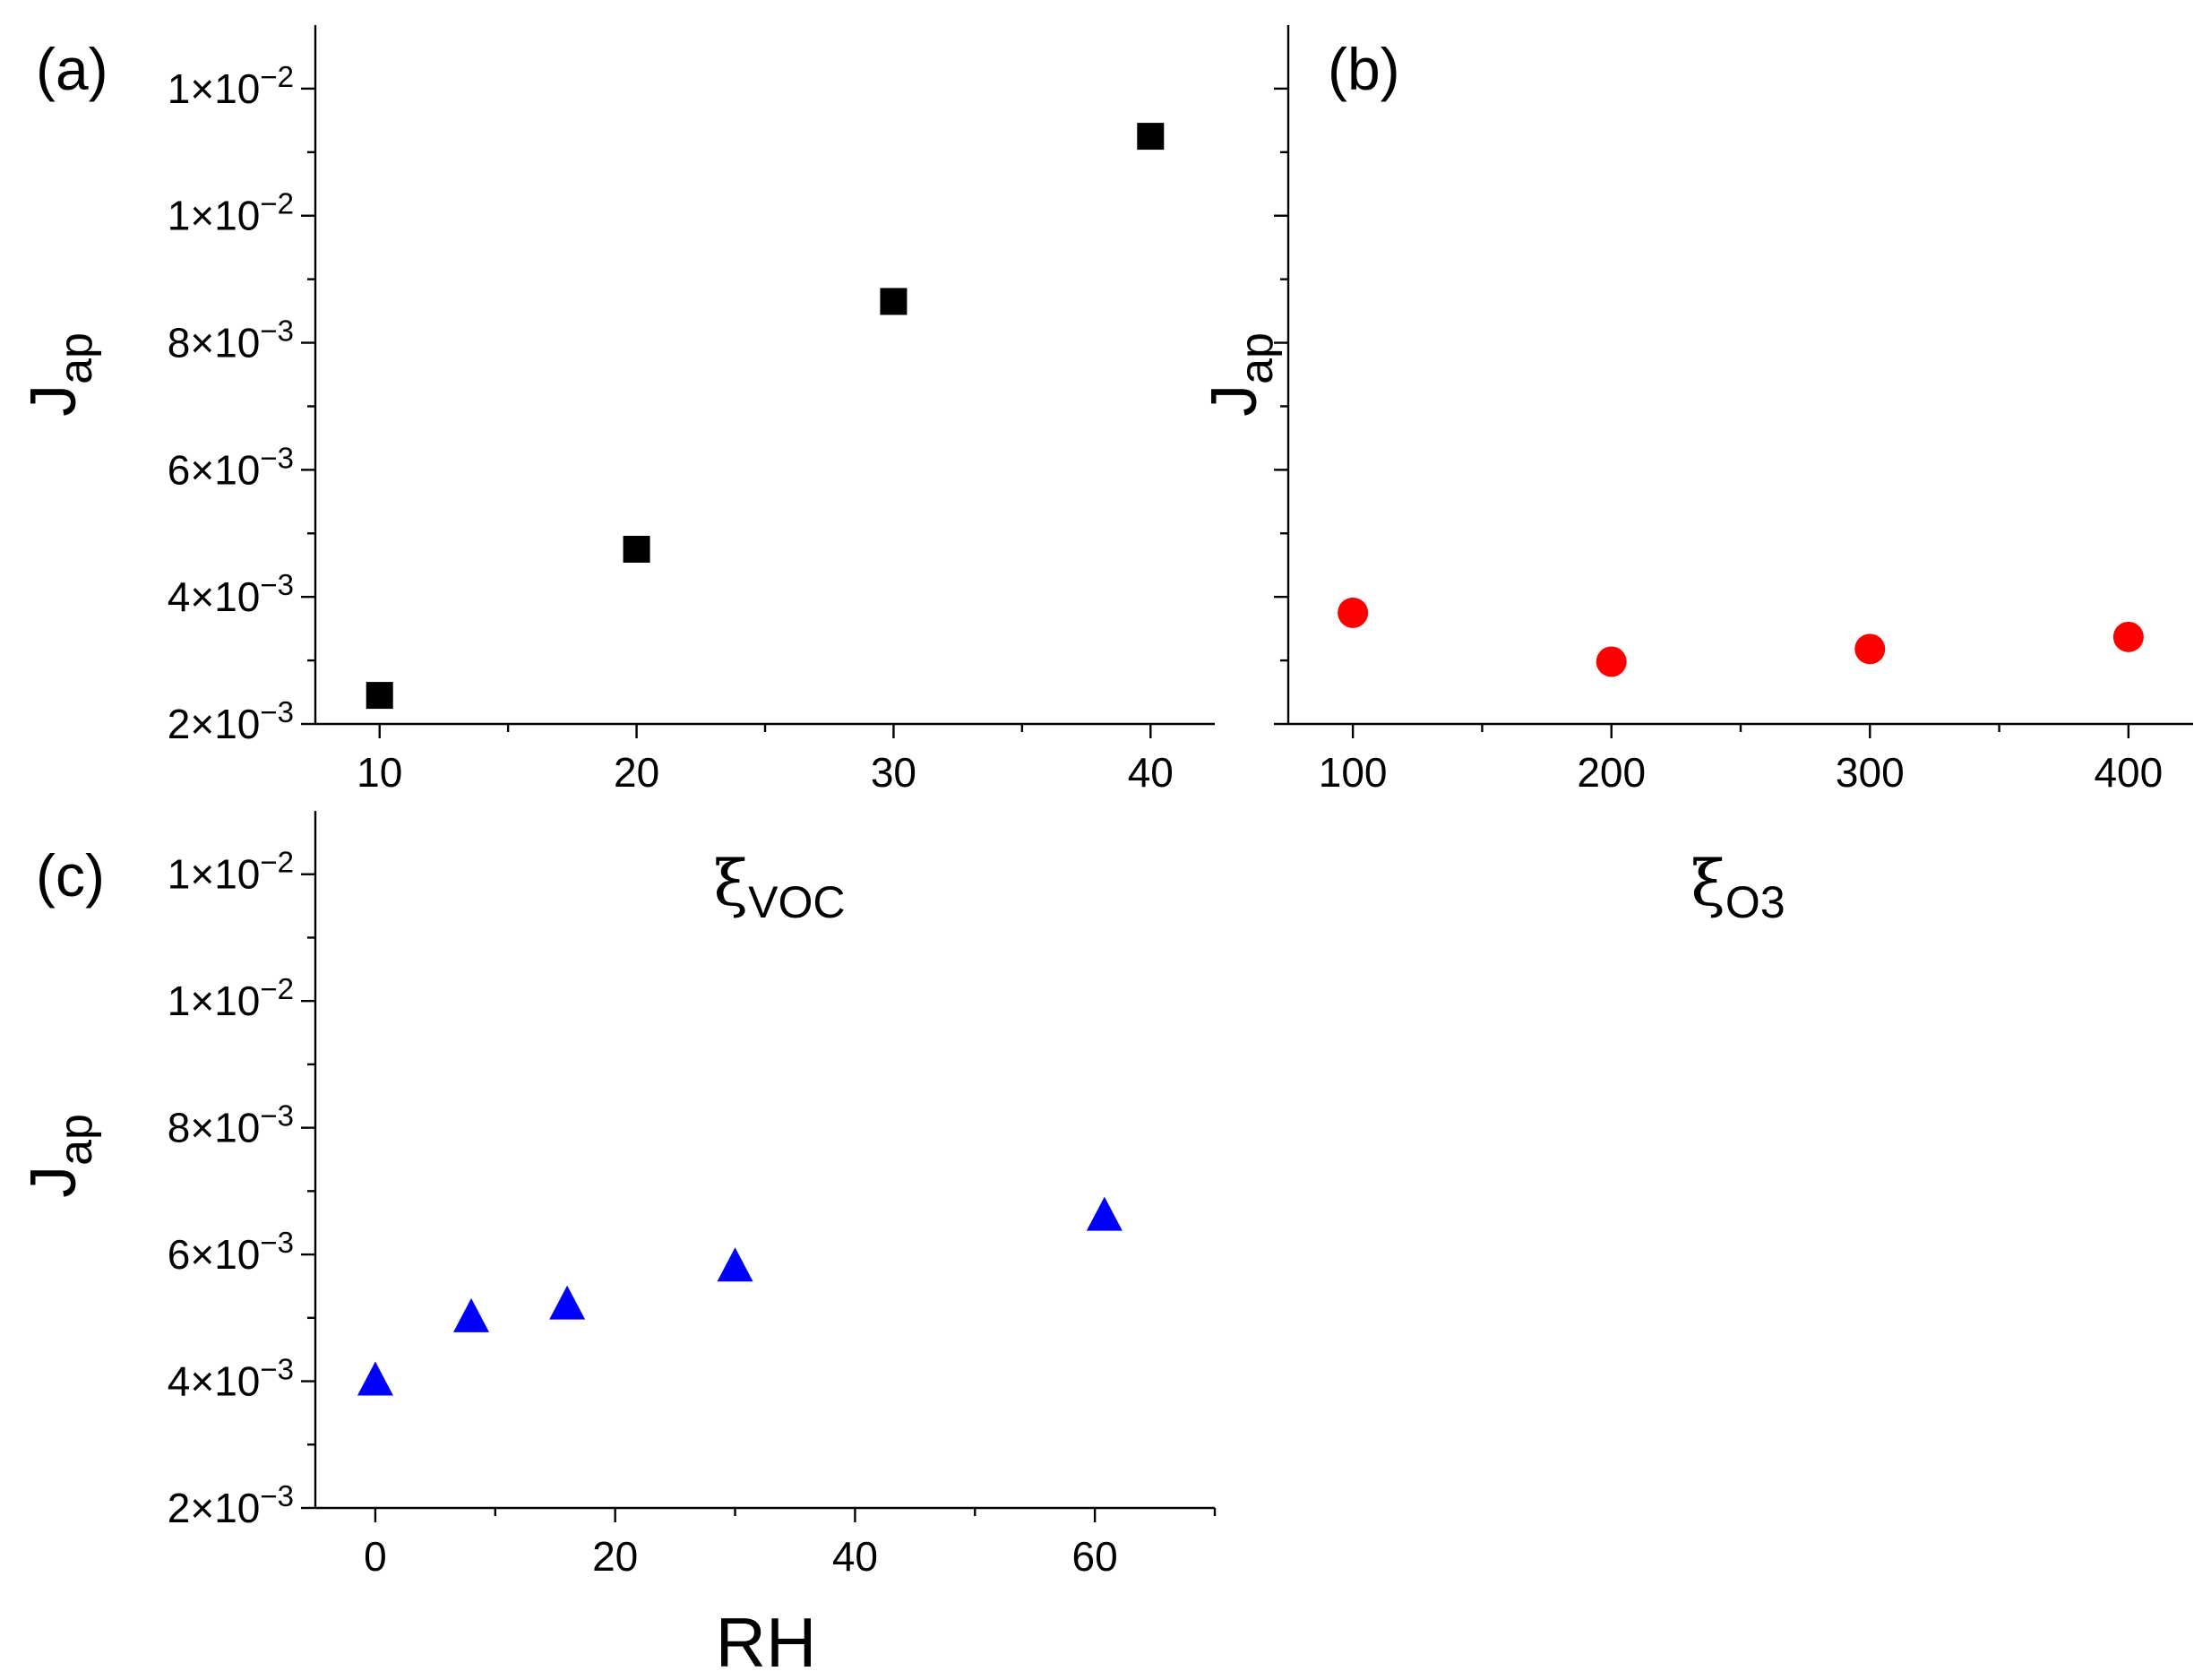  Describe the element at coordinates (1095, 1557) in the screenshot. I see `x-tick-label: 60` at that location.